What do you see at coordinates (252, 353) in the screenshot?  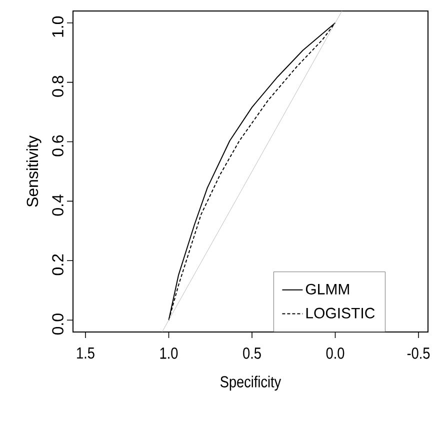 I see `x-tick-label: 0.5` at bounding box center [252, 353].